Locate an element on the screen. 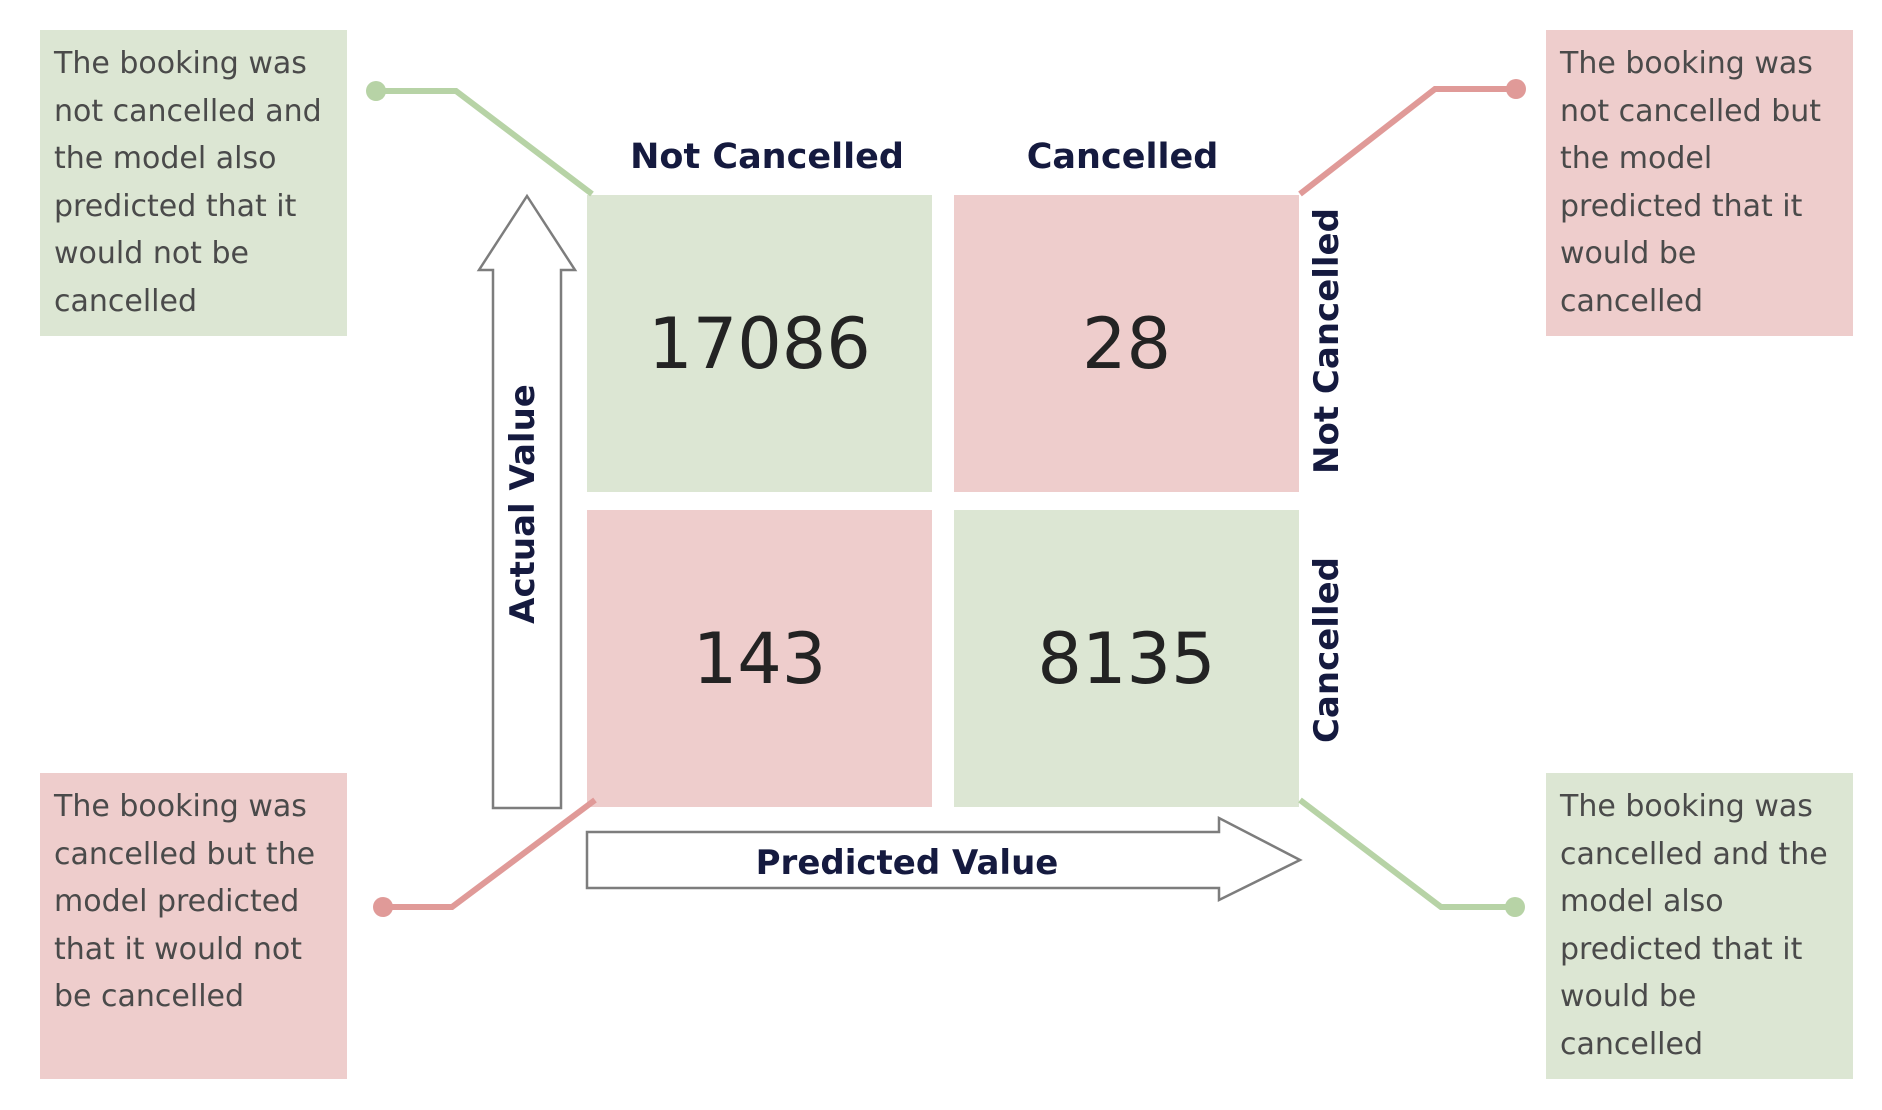 This screenshot has width=1882, height=1110. cell-value: 28 is located at coordinates (1126, 343).